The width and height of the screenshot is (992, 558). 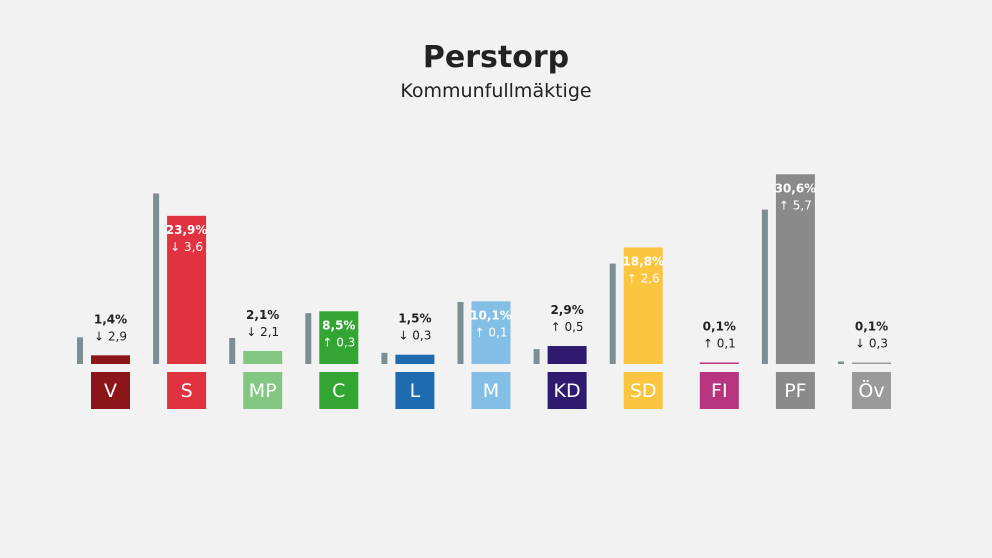 I want to click on previous-bar-Öv, so click(x=841, y=362).